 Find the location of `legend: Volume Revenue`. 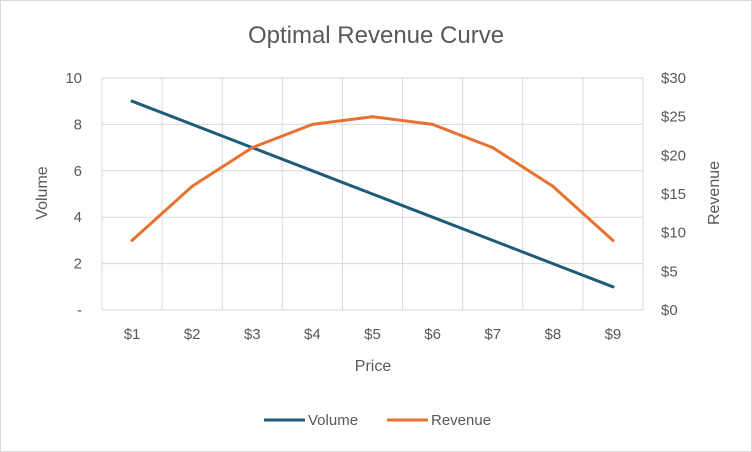

legend: Volume Revenue is located at coordinates (377, 420).